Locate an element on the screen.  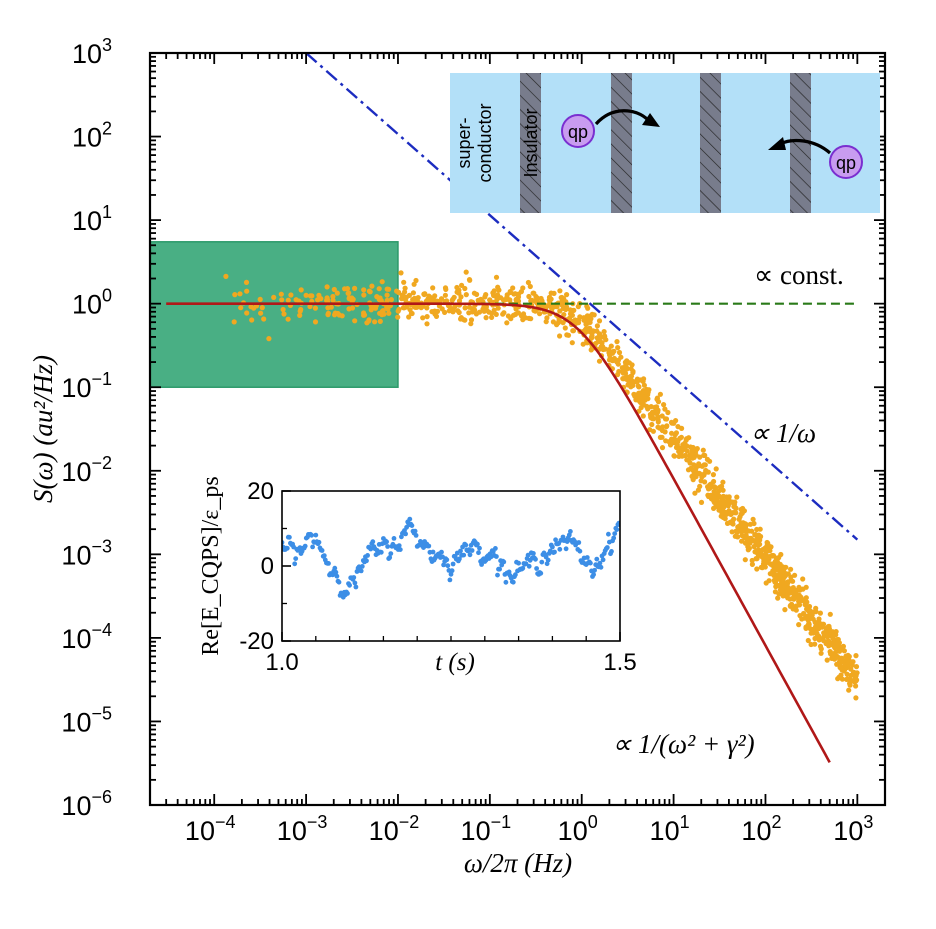
x-axis-label: ω/2π (Hz) is located at coordinates (518, 863).